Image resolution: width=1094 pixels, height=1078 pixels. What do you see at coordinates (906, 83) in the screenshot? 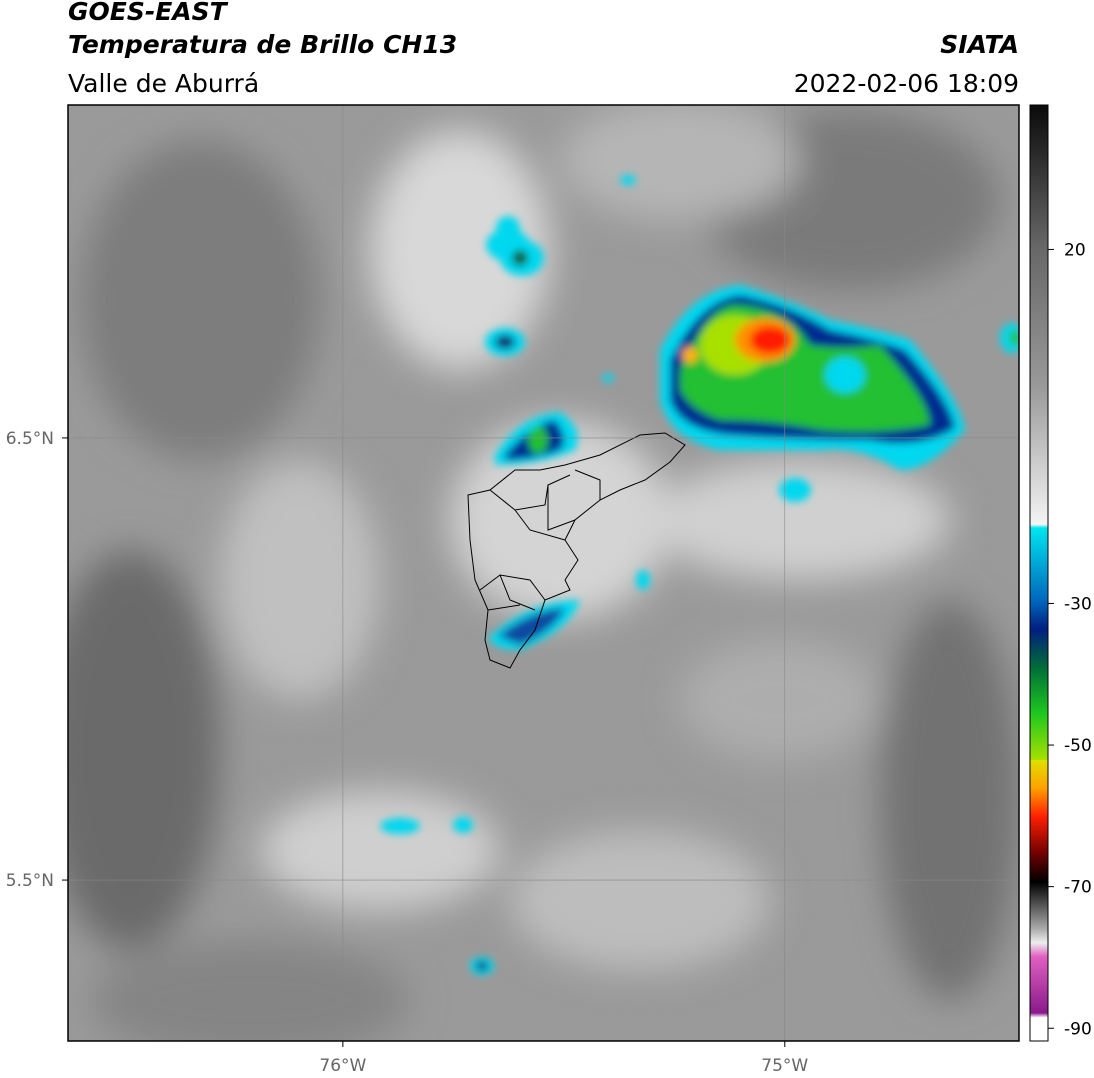
I see `datetime: 2022-02-06 18:09` at bounding box center [906, 83].